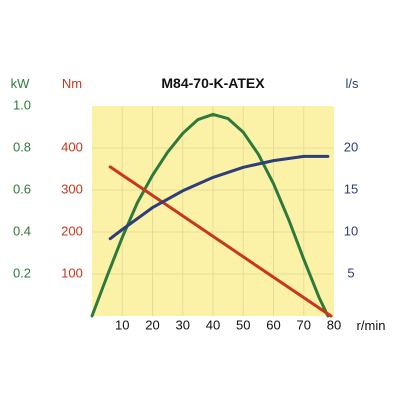 The height and width of the screenshot is (400, 400). I want to click on nm-tick-label: 400, so click(72, 146).